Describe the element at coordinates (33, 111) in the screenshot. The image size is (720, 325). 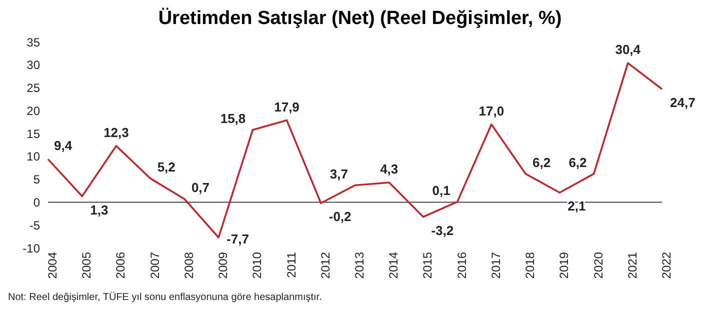
I see `y-tick-label: 20` at that location.